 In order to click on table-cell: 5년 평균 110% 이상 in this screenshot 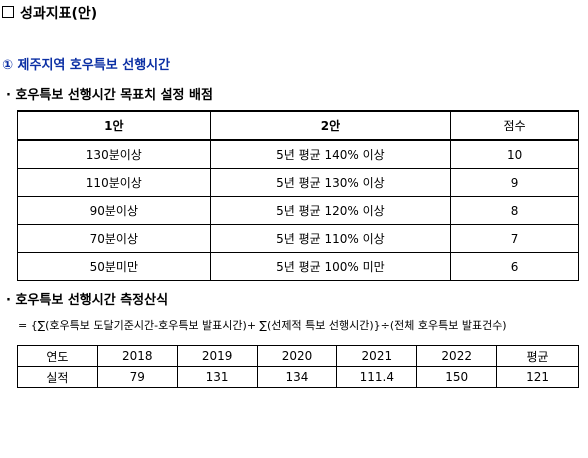, I will do `click(331, 238)`.